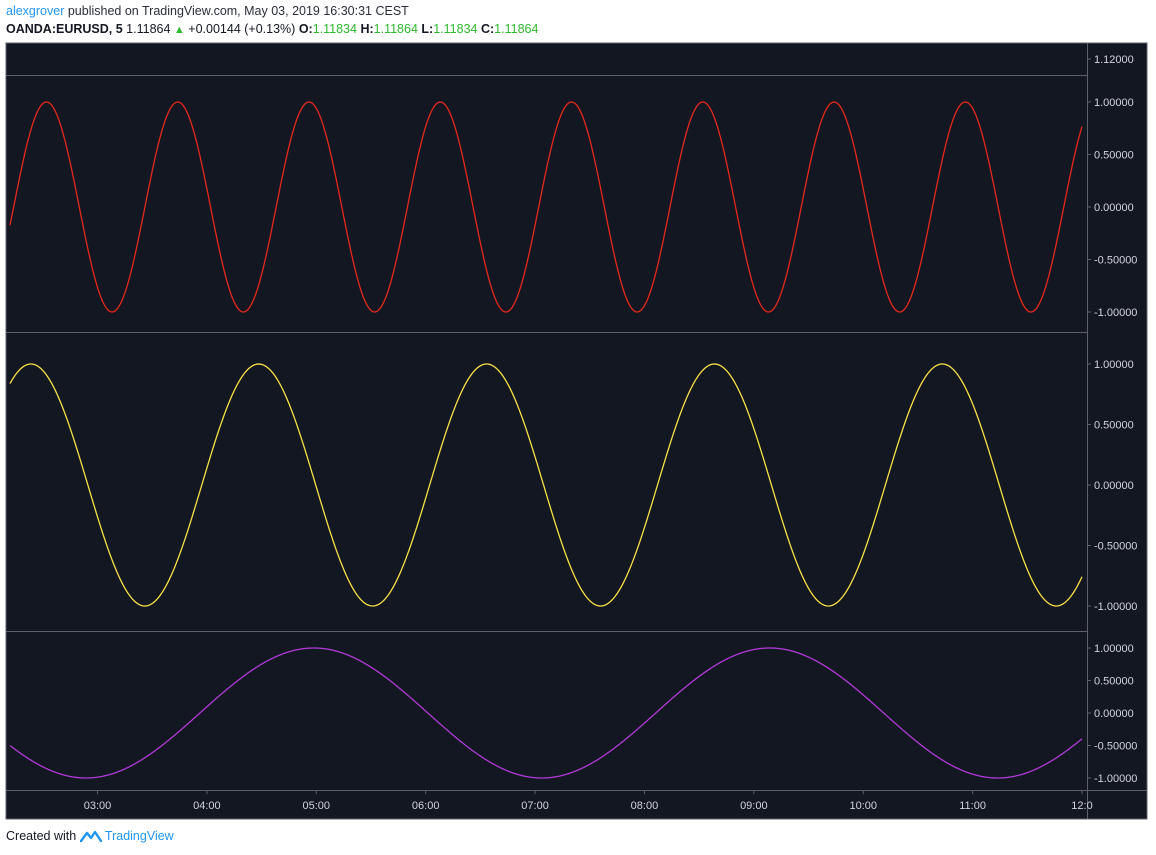  I want to click on close-value: 1.11864, so click(516, 29).